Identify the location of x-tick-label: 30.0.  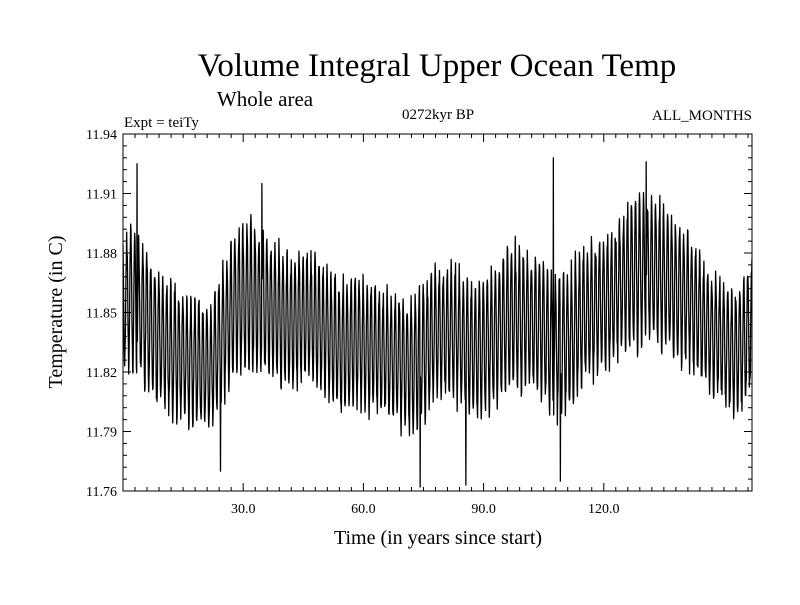
(243, 509).